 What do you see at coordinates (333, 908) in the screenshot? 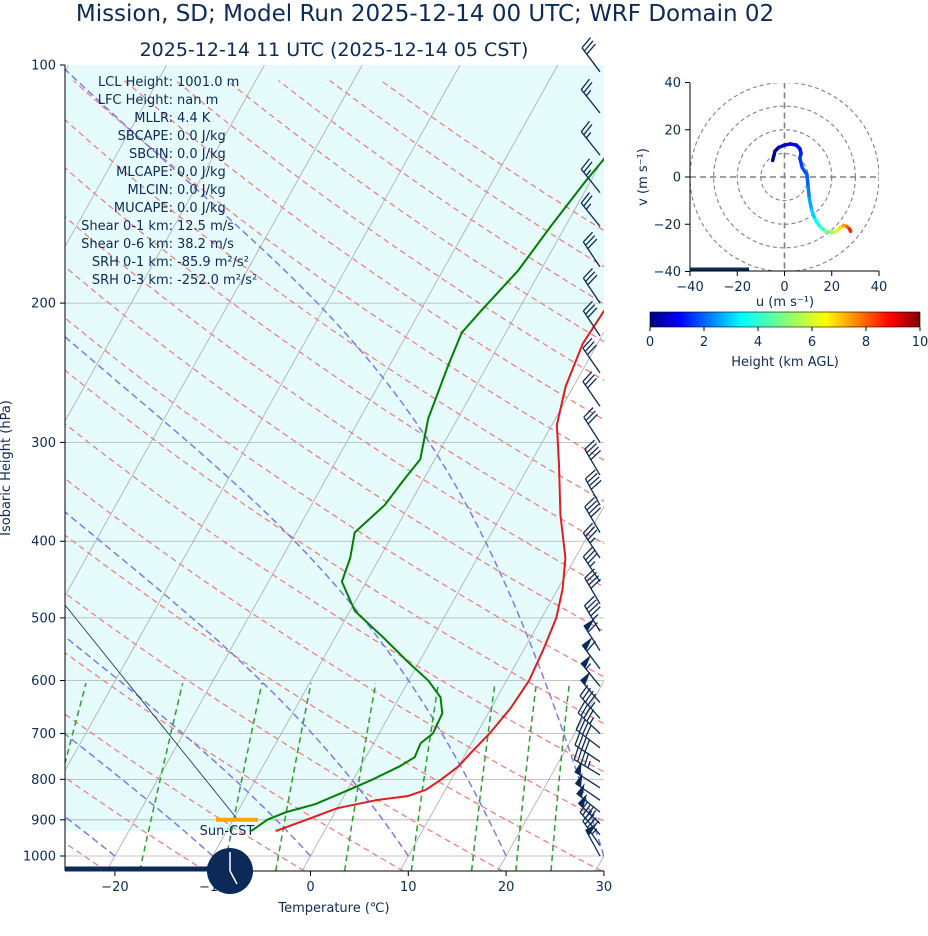
I see `x-axis-label: Temperature (℃)` at bounding box center [333, 908].